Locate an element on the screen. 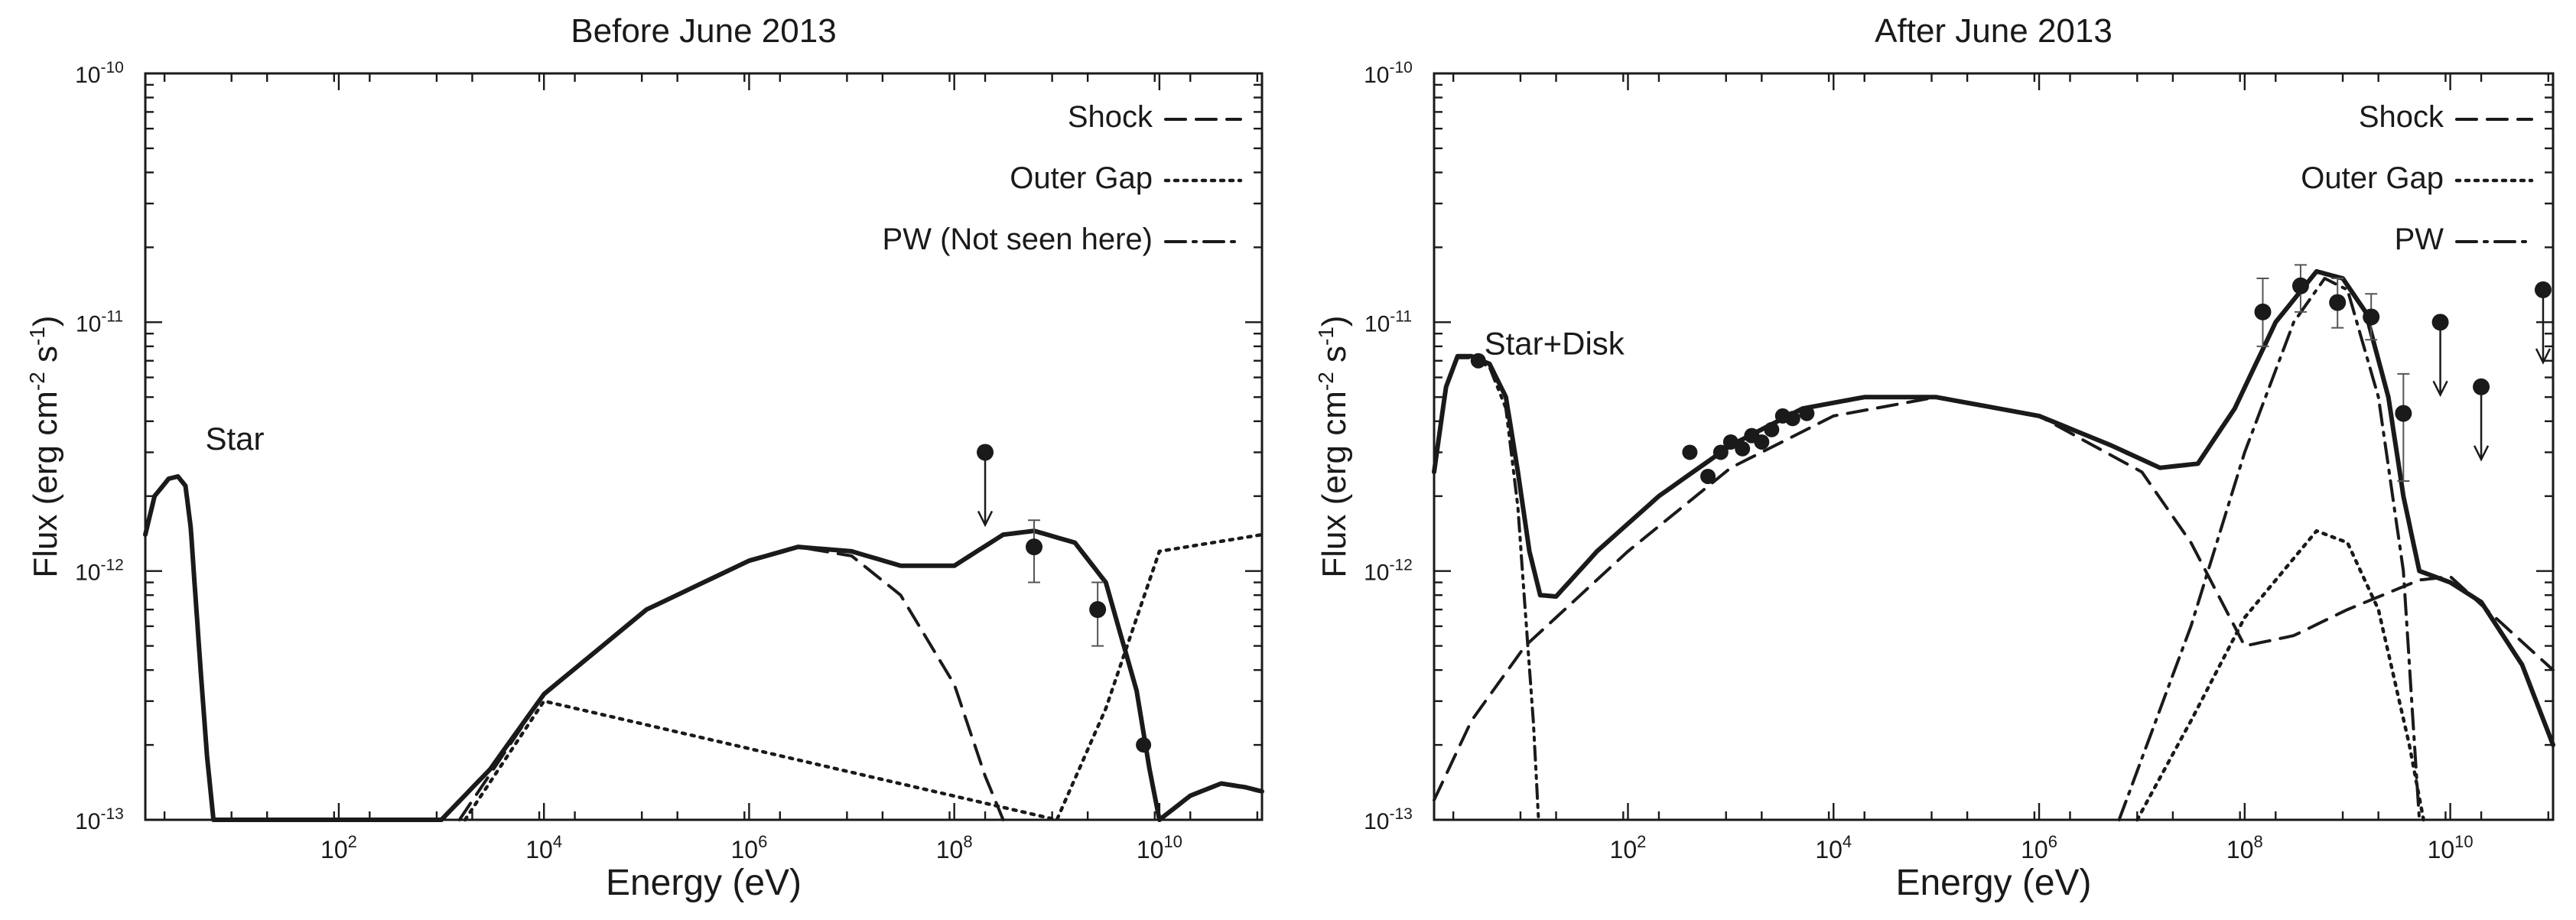  curve-shock is located at coordinates (731, 683).